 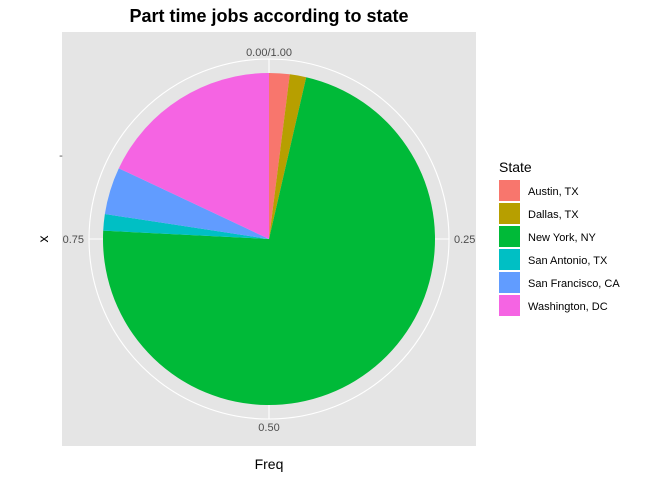 What do you see at coordinates (562, 238) in the screenshot?
I see `legend-label-2: New York, NY` at bounding box center [562, 238].